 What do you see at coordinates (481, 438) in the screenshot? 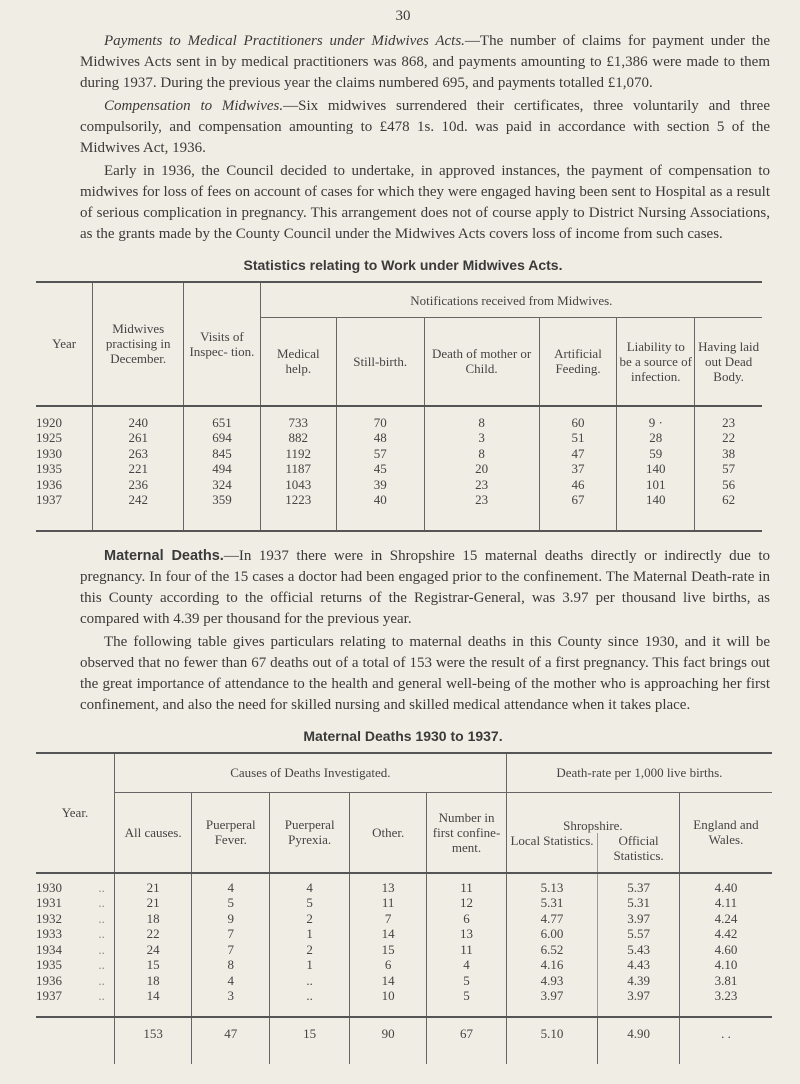
I see `table-cell: 3` at bounding box center [481, 438].